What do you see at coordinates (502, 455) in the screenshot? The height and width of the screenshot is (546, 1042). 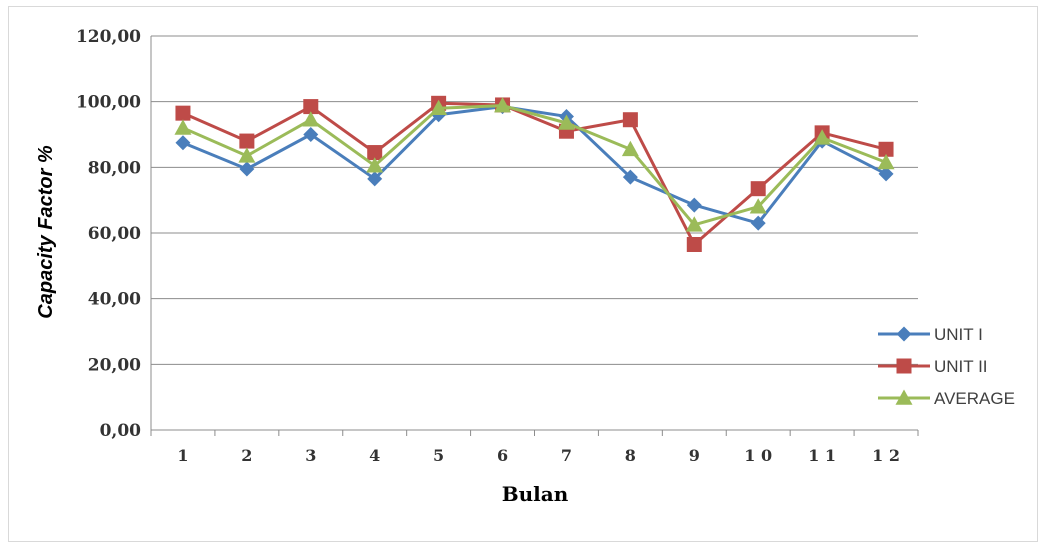 I see `x-tick-label: 6` at bounding box center [502, 455].